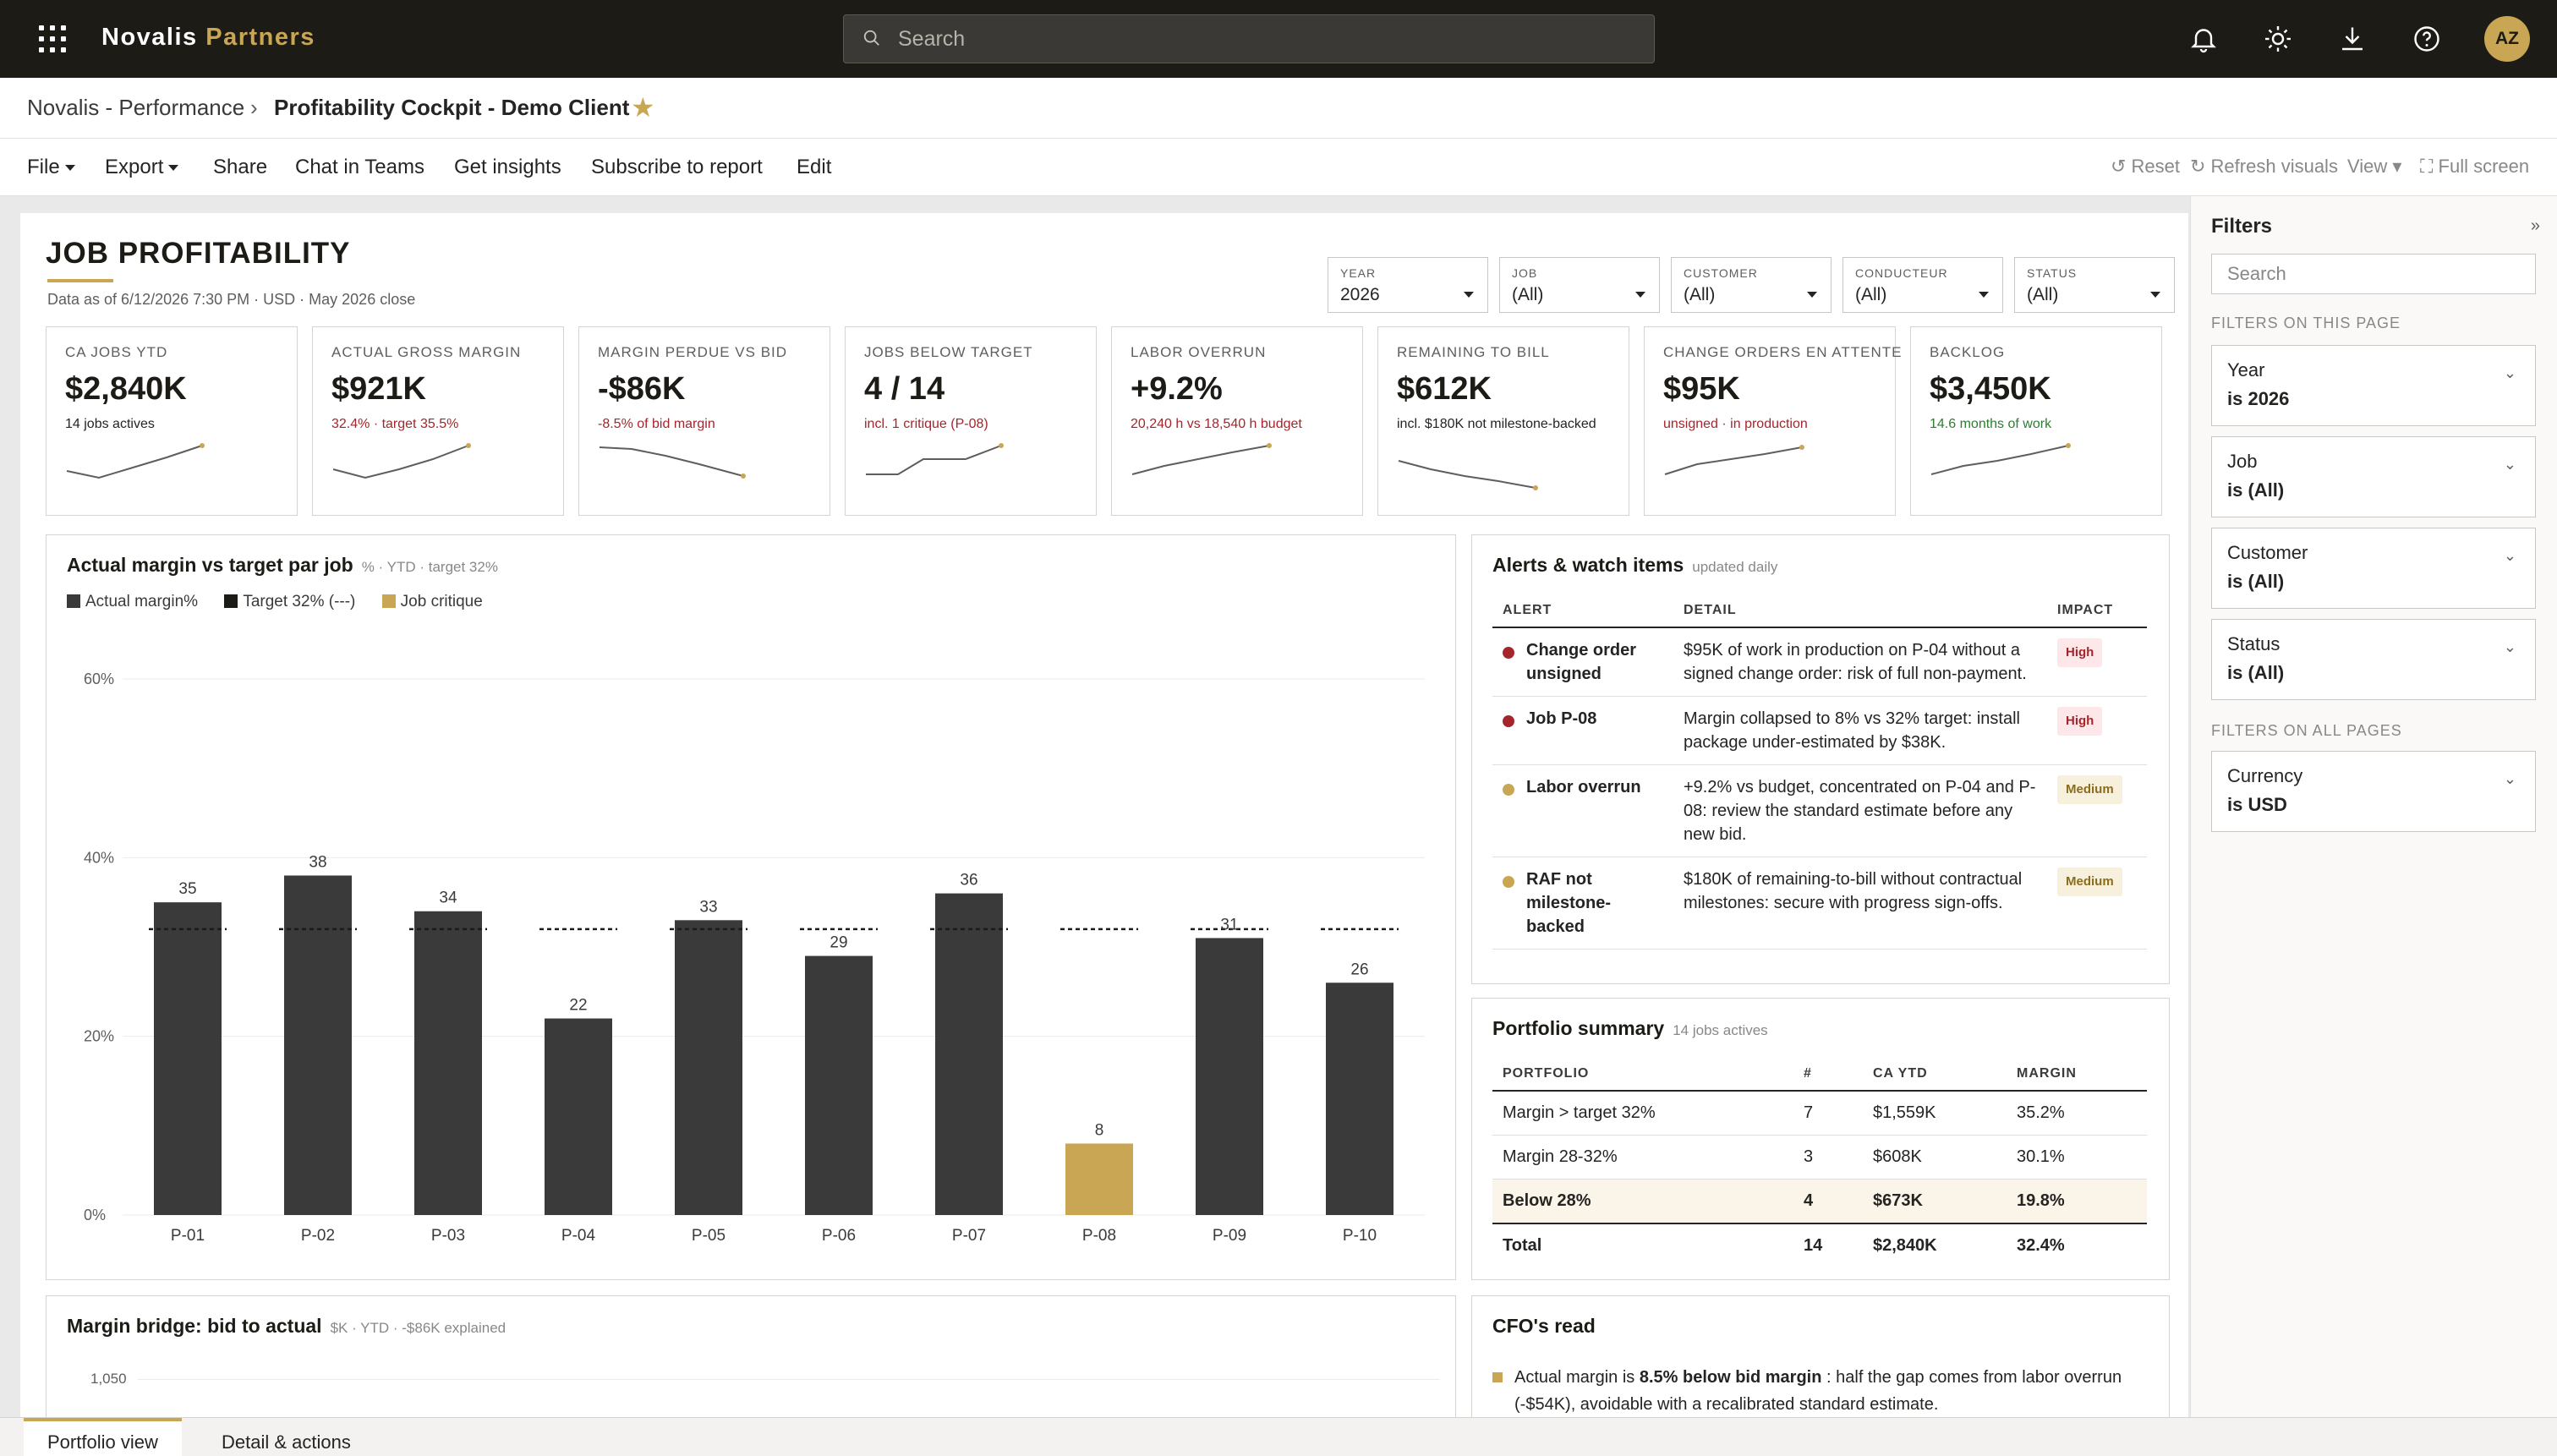 The height and width of the screenshot is (1456, 2557). Describe the element at coordinates (1582, 611) in the screenshot. I see `col-header-alert: ALERT` at that location.